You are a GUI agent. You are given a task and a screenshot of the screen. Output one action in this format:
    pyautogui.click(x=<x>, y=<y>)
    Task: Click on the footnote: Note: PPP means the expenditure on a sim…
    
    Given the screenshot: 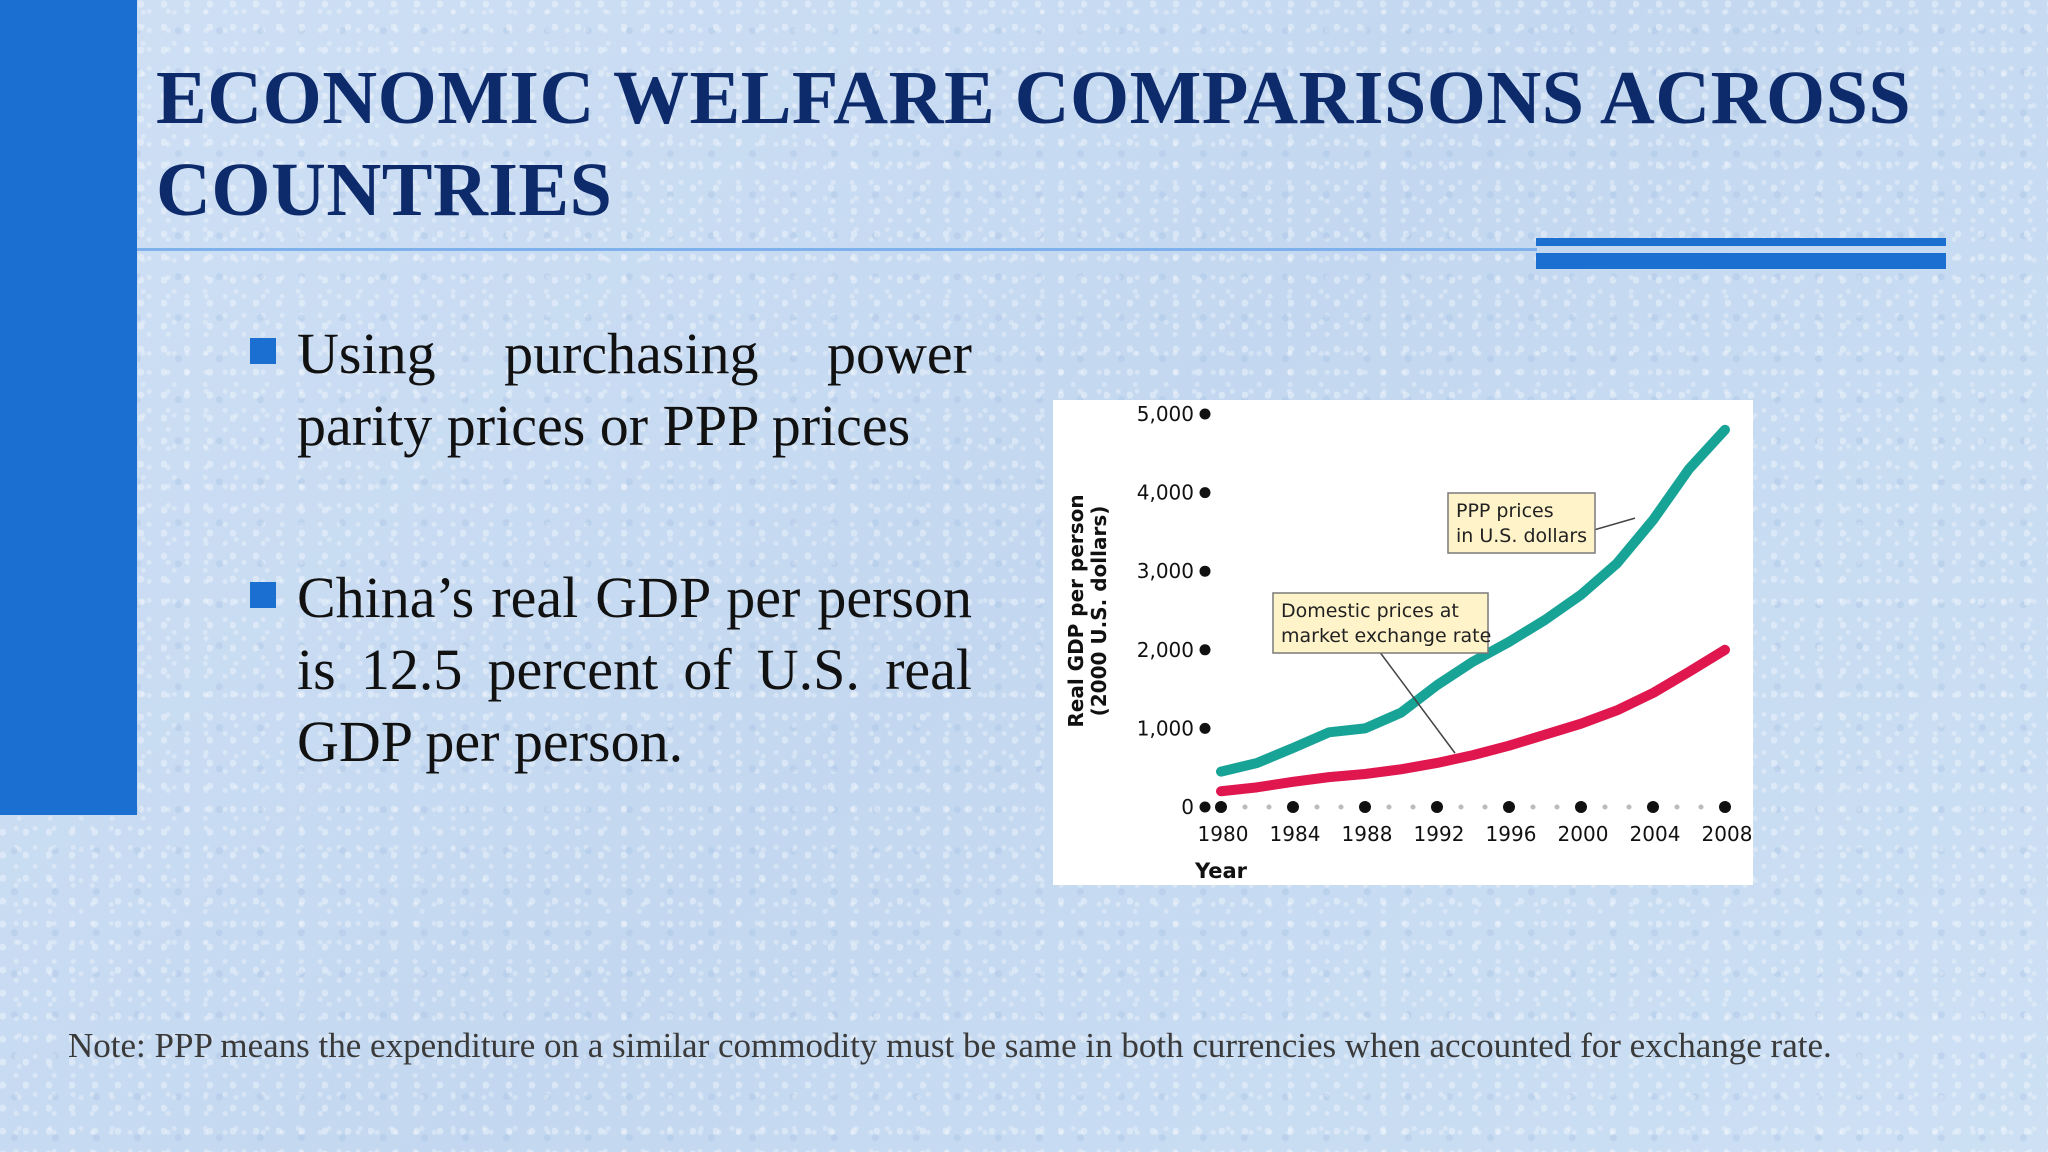 What is the action you would take?
    pyautogui.click(x=950, y=1045)
    